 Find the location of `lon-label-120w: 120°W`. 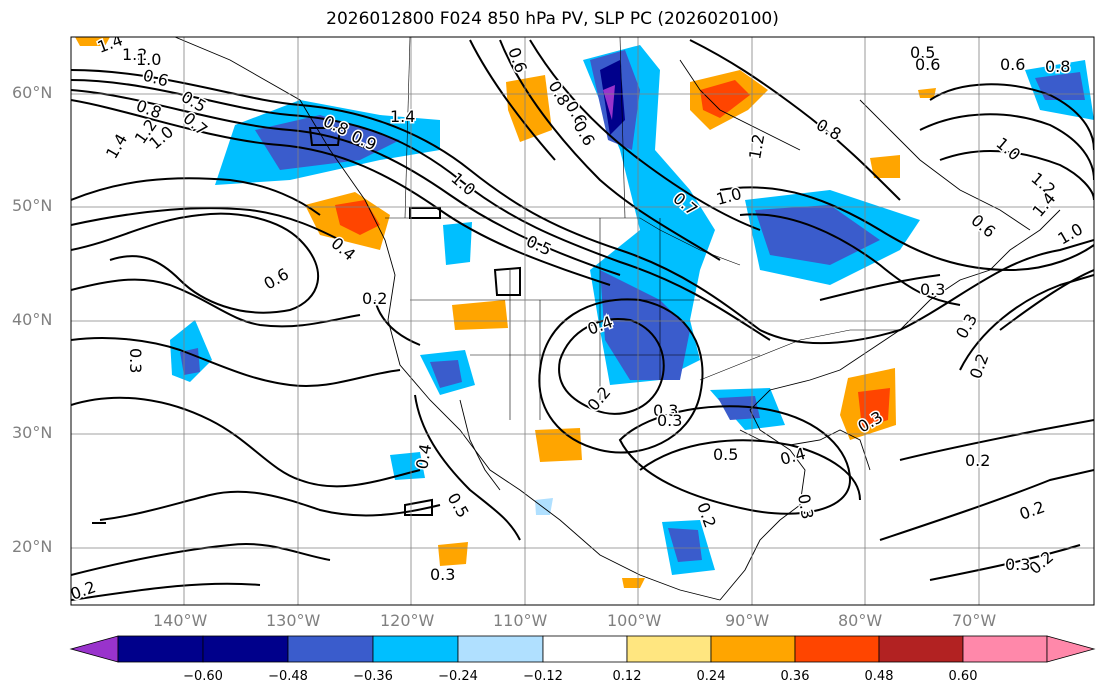

lon-label-120w: 120°W is located at coordinates (407, 620).